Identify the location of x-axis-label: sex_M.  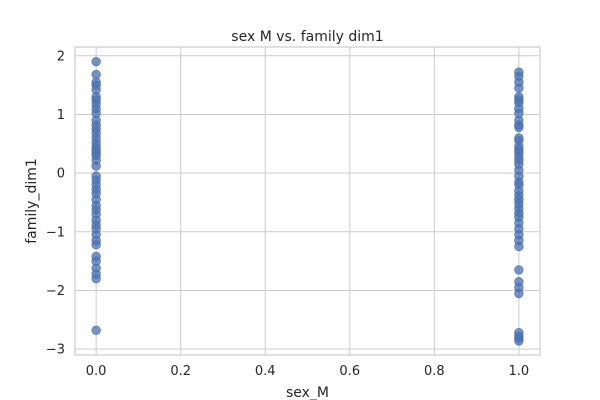
(307, 392).